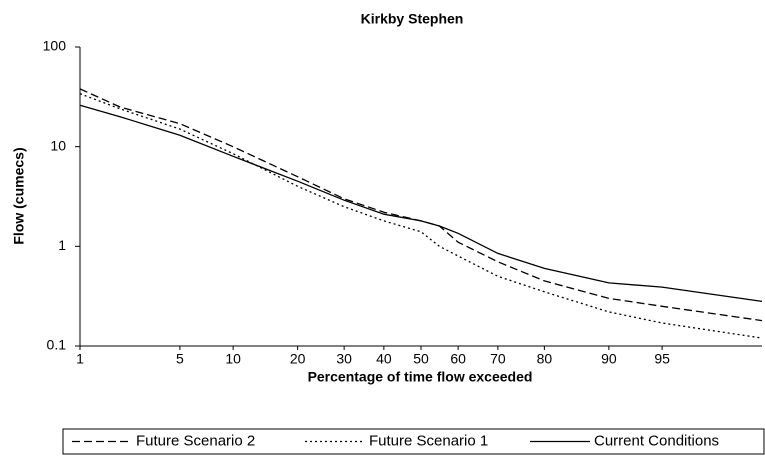 Image resolution: width=765 pixels, height=459 pixels. Describe the element at coordinates (420, 377) in the screenshot. I see `x-axis-label: Percentage of time flow exceeded` at that location.